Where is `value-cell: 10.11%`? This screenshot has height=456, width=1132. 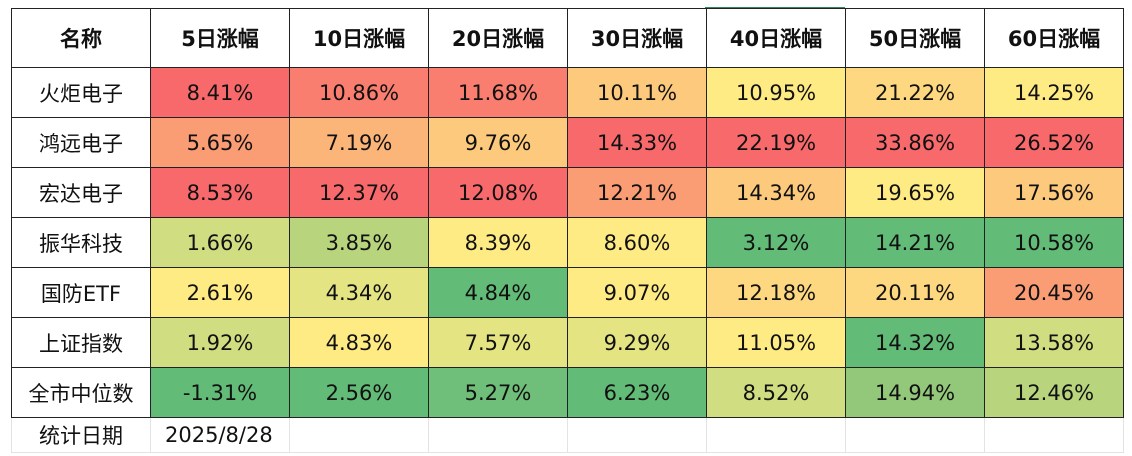
value-cell: 10.11% is located at coordinates (637, 92).